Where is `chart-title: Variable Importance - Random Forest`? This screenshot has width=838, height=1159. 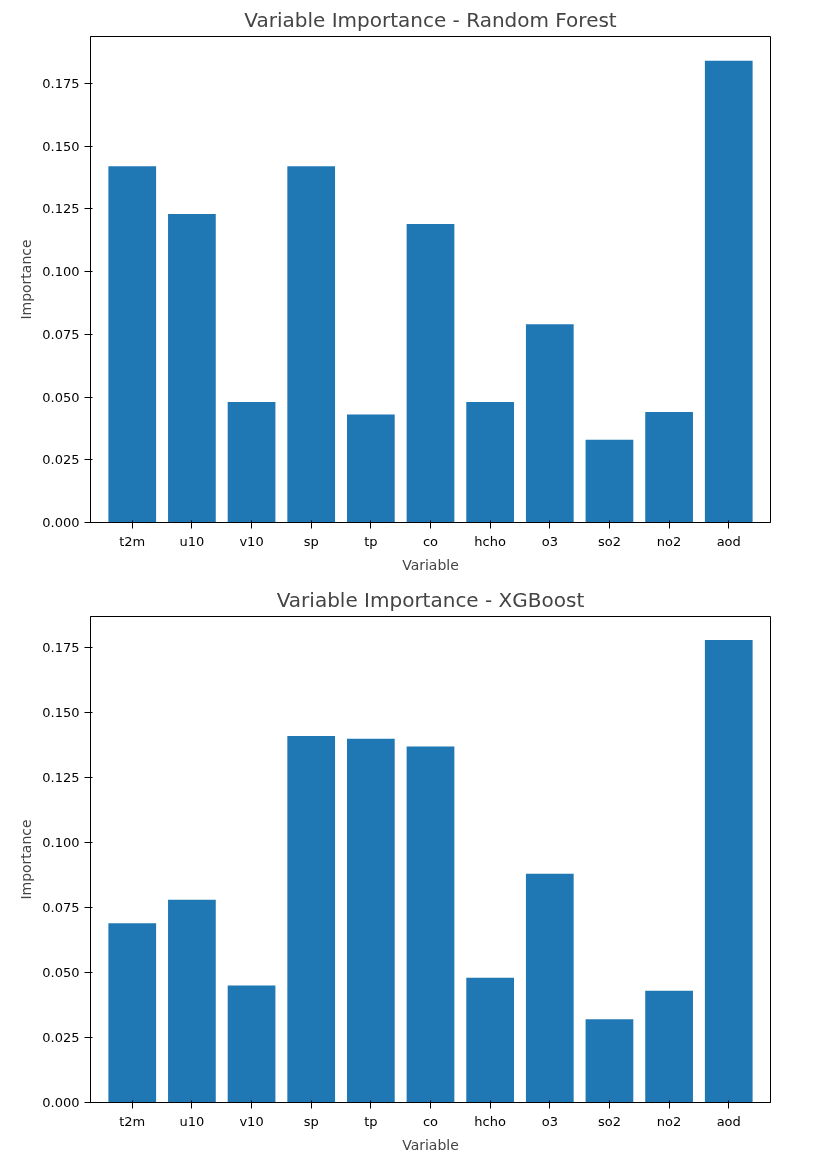
chart-title: Variable Importance - Random Forest is located at coordinates (430, 19).